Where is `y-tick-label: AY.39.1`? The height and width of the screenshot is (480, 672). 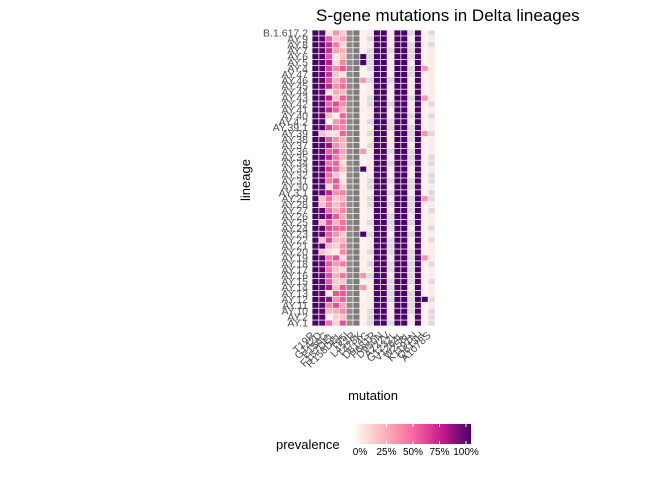 y-tick-label: AY.39.1 is located at coordinates (290, 128).